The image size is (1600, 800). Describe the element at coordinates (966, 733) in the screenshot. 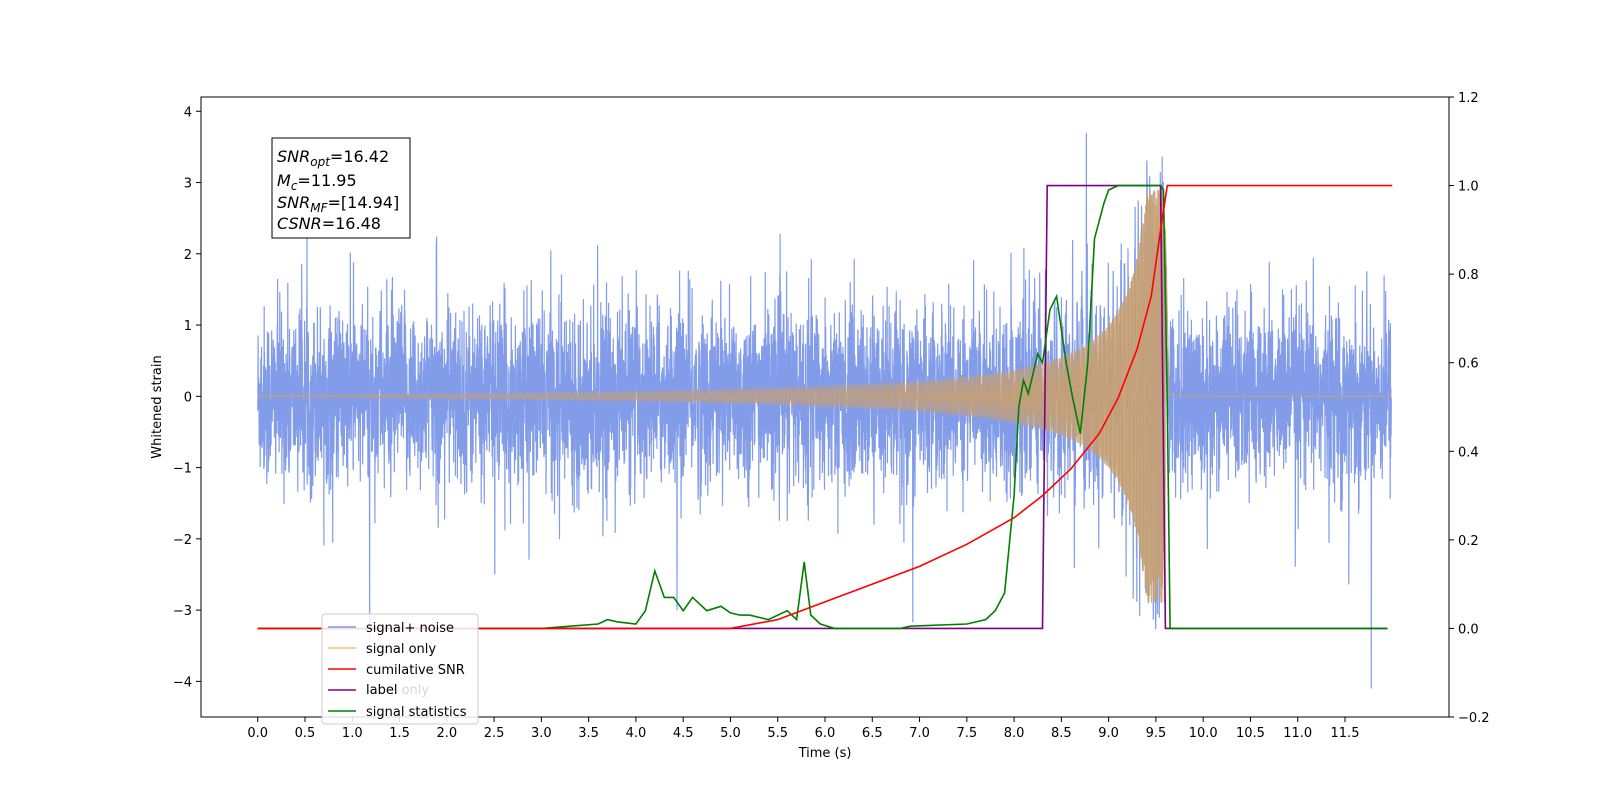

I see `x-tick-label: 7.5` at that location.